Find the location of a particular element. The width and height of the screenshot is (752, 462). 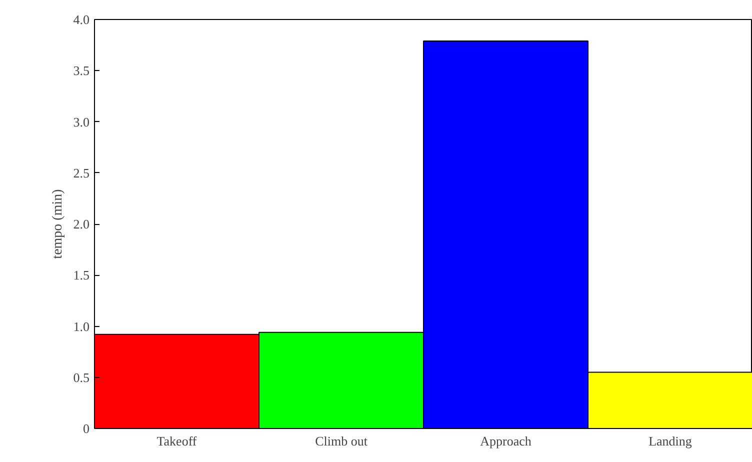

x-tick-label: Approach is located at coordinates (506, 441).